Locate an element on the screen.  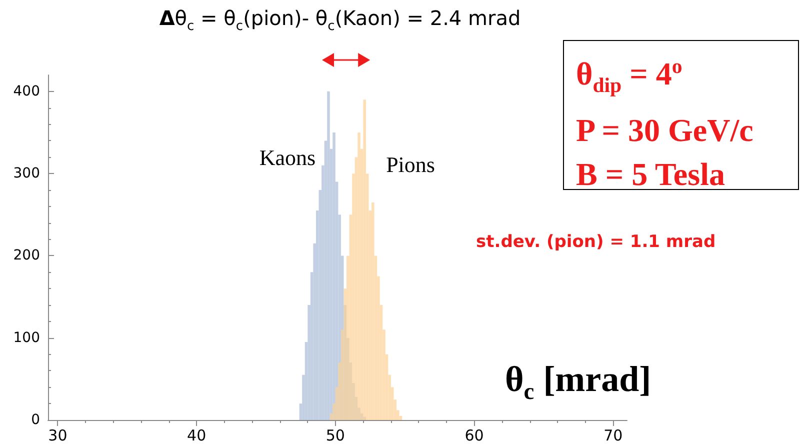
annotation: θ$_{dip}$ = 4$^{o}$ is located at coordinates (629, 76).